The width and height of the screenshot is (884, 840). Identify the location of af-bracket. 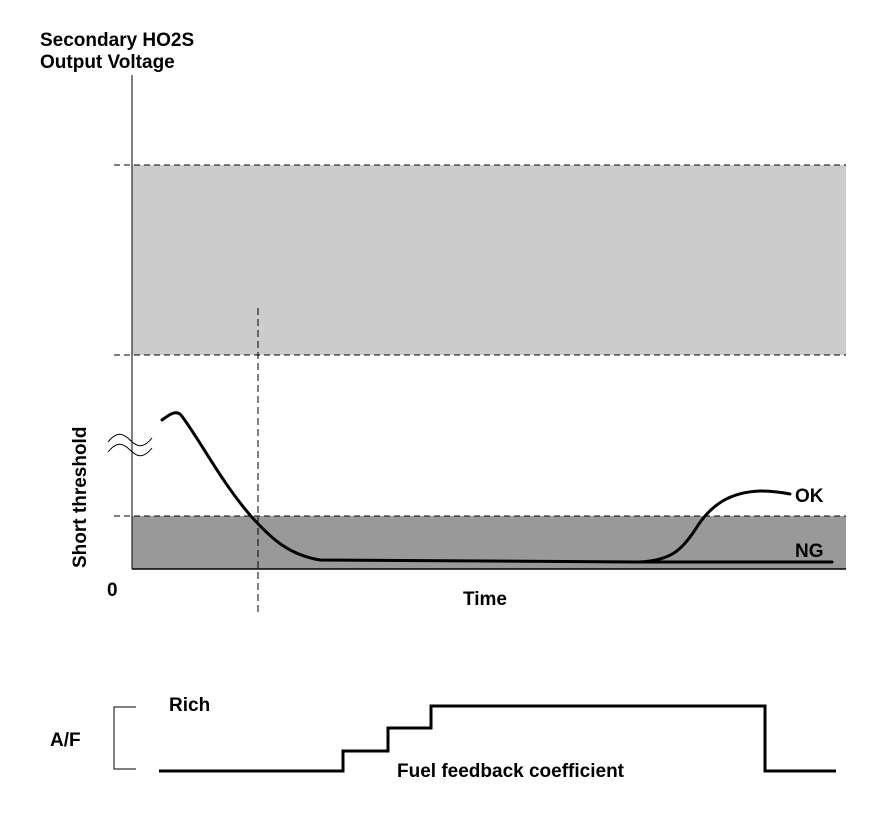
(124, 738).